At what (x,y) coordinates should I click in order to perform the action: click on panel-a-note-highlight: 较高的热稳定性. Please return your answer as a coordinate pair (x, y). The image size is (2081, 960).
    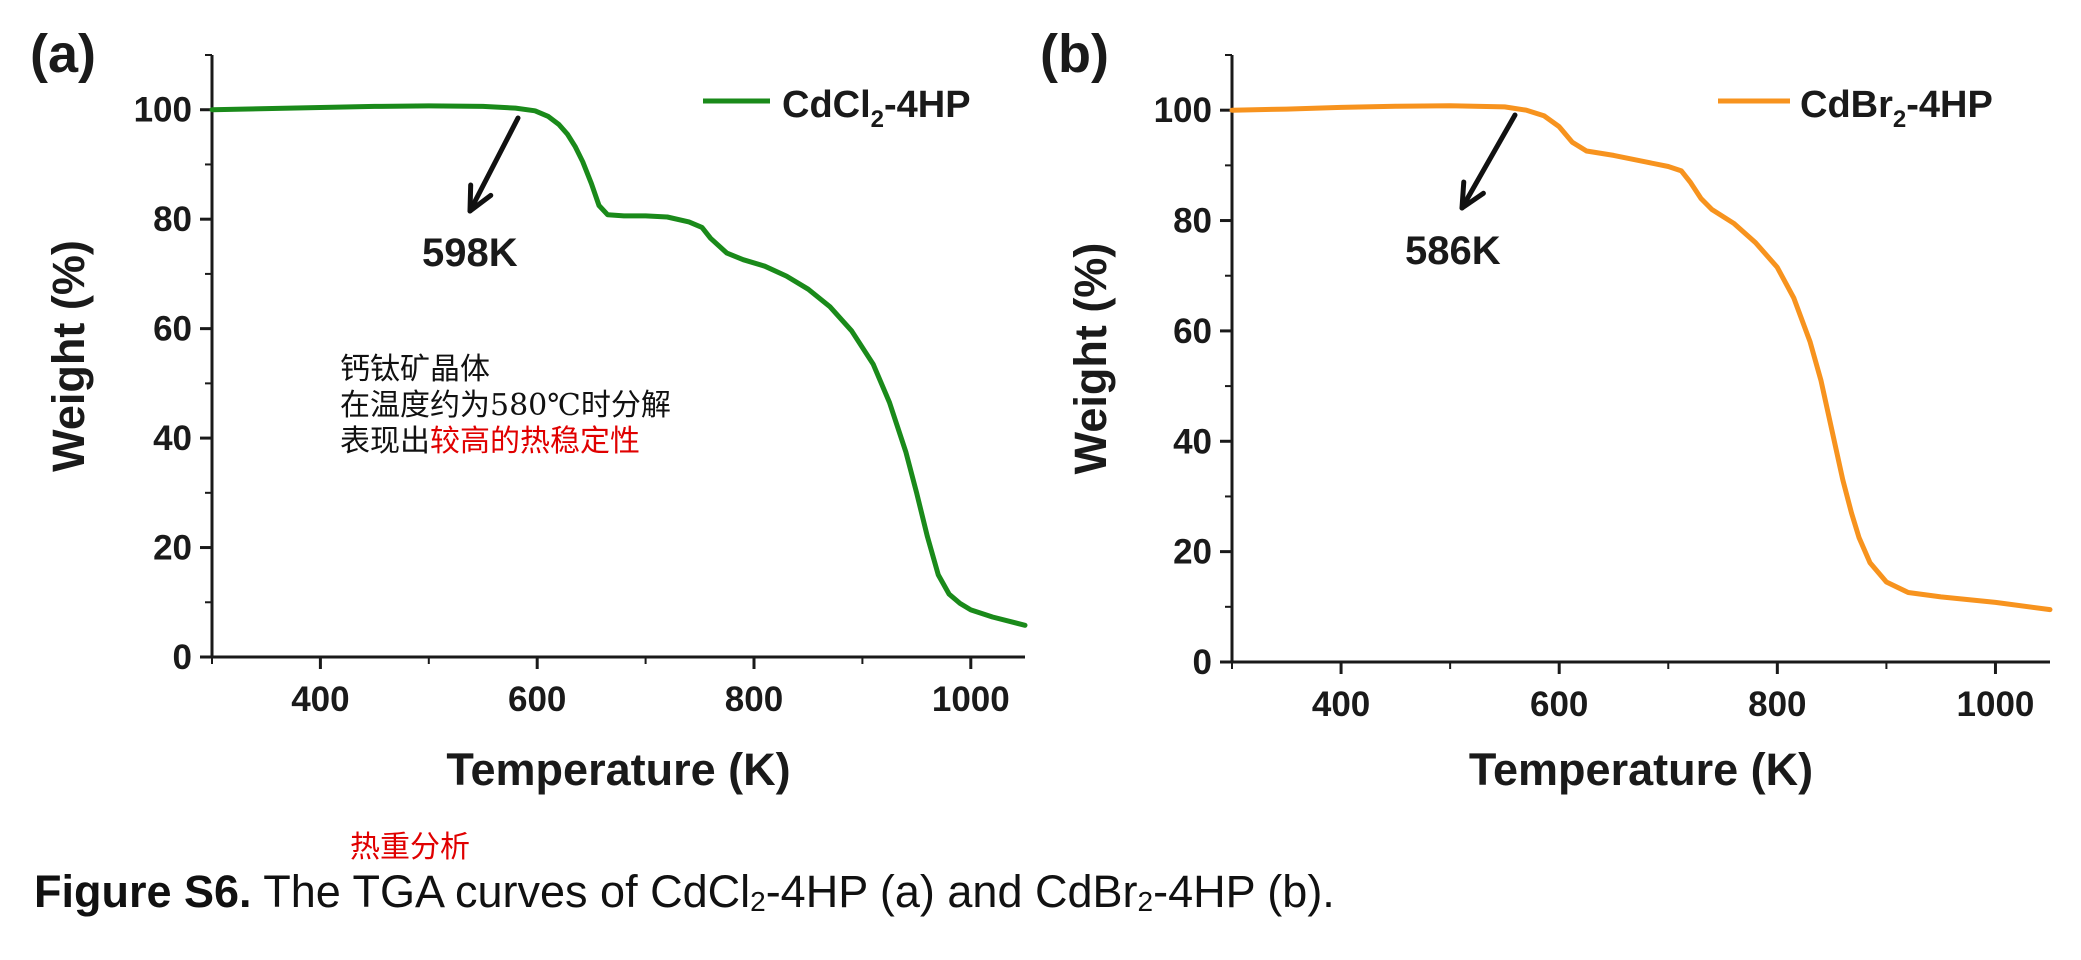
    Looking at the image, I should click on (535, 441).